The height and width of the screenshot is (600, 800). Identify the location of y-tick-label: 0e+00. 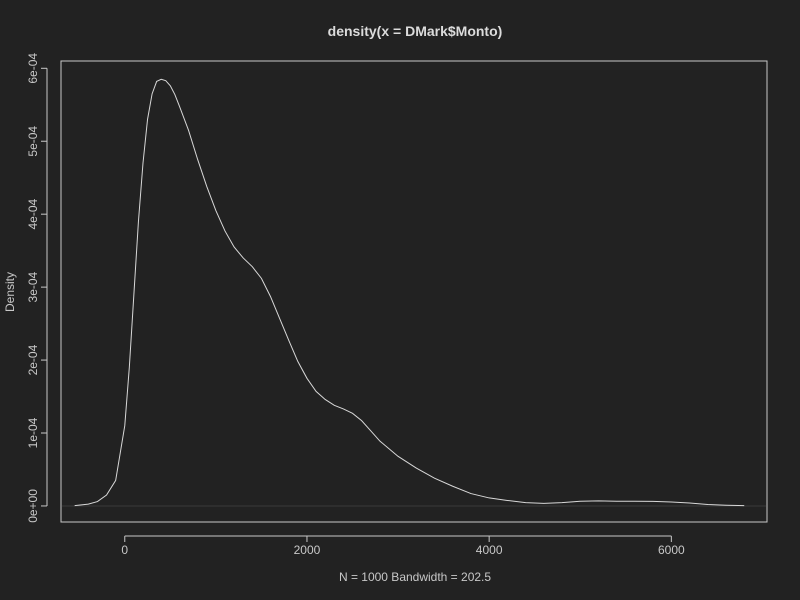
(33, 506).